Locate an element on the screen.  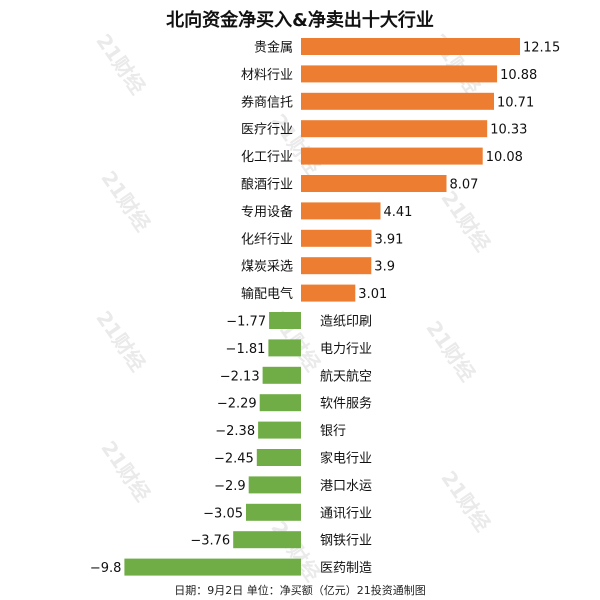
category-label: 医疗行业 is located at coordinates (267, 130).